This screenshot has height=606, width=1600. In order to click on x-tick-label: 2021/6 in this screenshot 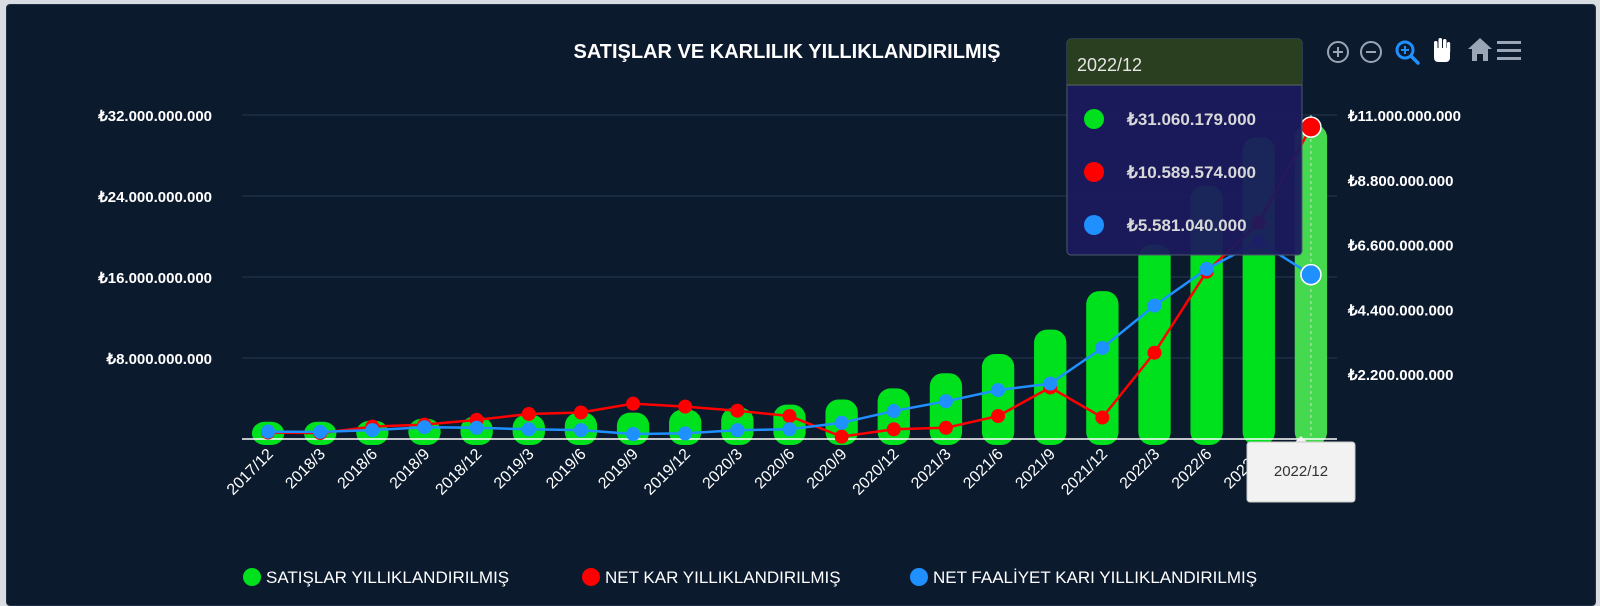, I will do `click(983, 469)`.